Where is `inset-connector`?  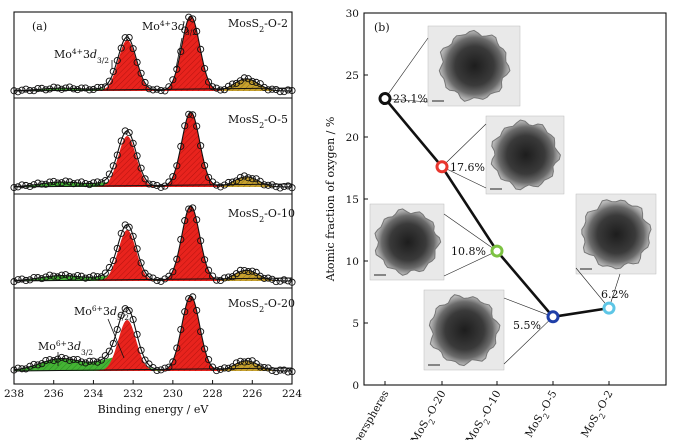
inset-connector is located at coordinates (406, 100).